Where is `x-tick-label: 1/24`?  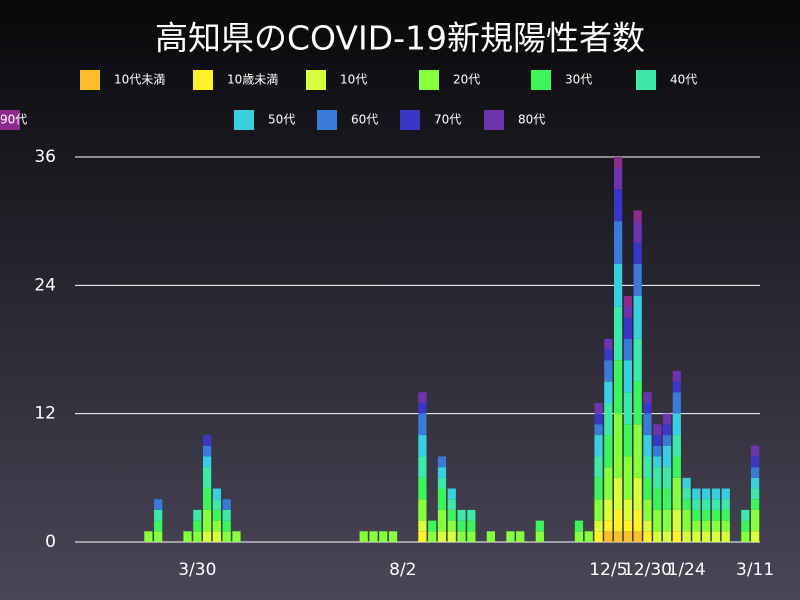
x-tick-label: 1/24 is located at coordinates (687, 570).